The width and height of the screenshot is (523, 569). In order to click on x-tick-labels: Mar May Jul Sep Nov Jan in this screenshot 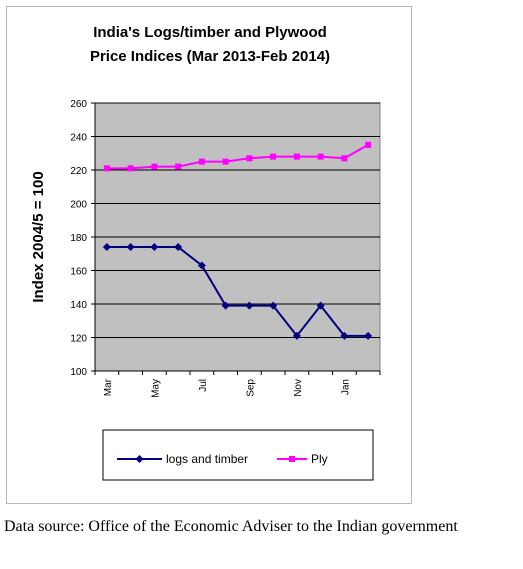, I will do `click(227, 388)`.